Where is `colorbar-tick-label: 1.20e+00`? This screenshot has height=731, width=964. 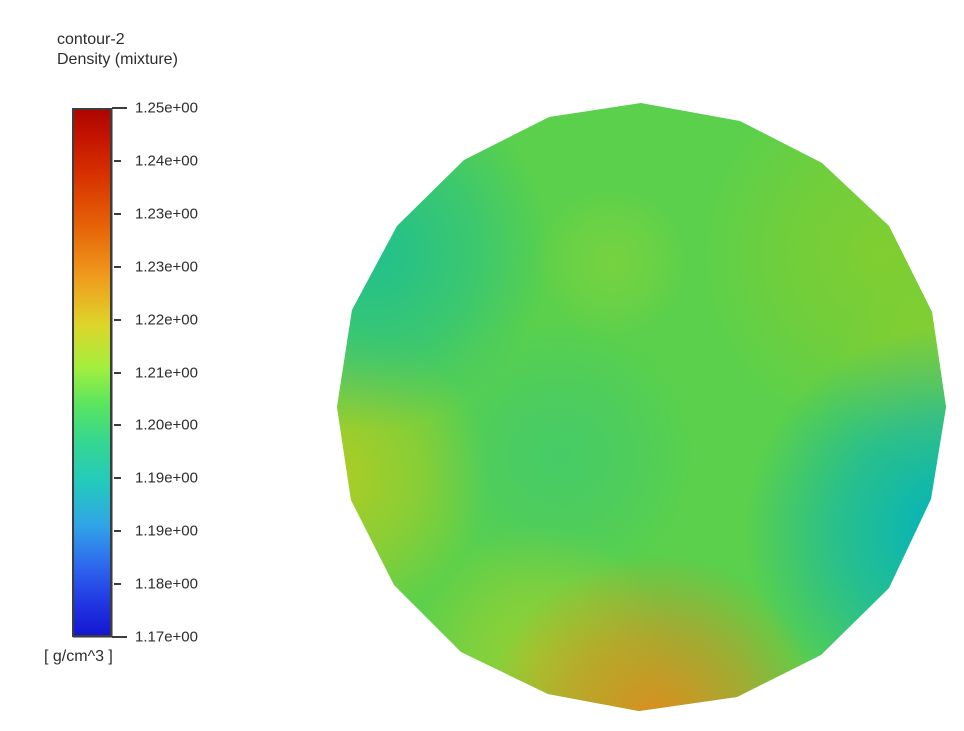
colorbar-tick-label: 1.20e+00 is located at coordinates (166, 425).